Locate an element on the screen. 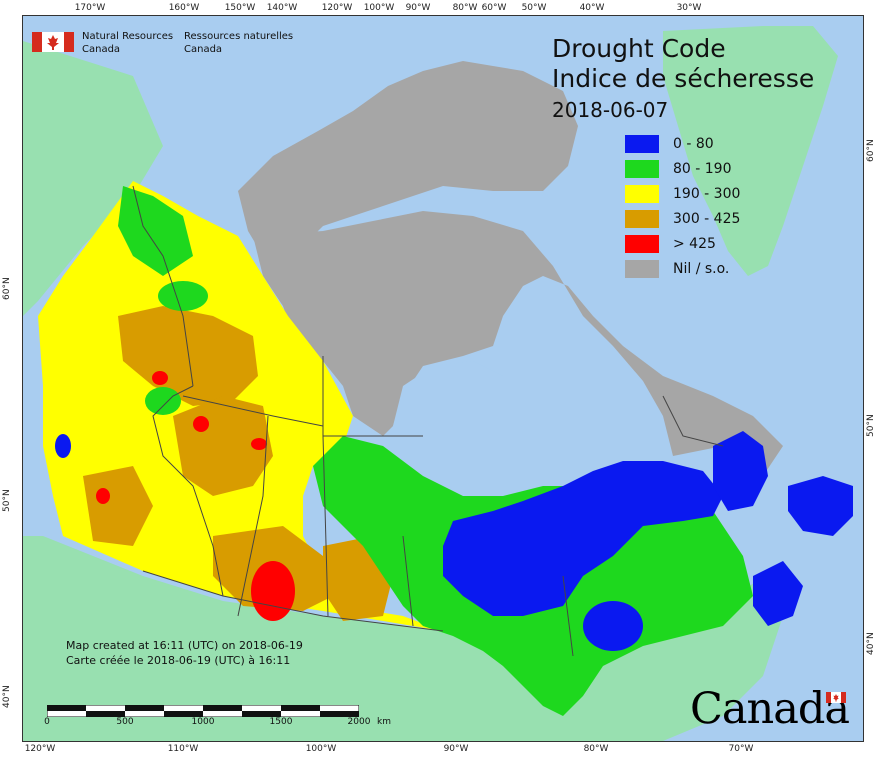  canada-wordmark: Canada is located at coordinates (770, 709).